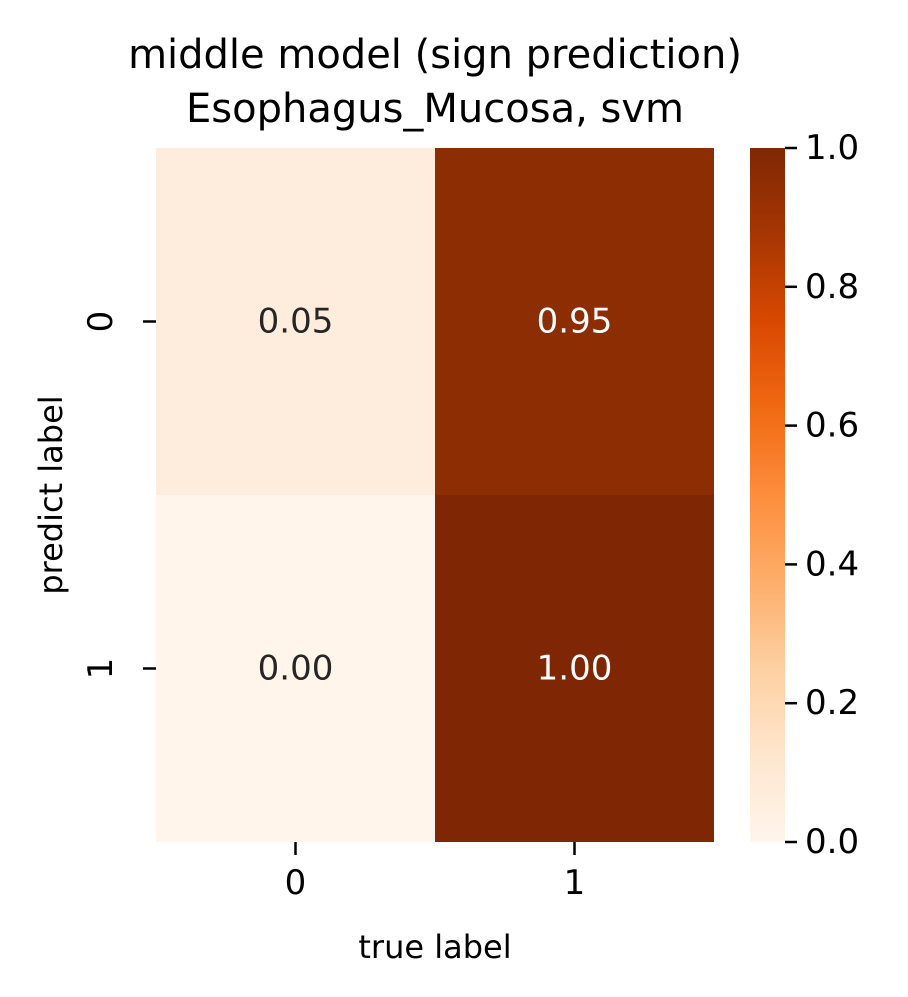 This screenshot has width=908, height=997. I want to click on cell-label-1-1: 1.00, so click(575, 669).